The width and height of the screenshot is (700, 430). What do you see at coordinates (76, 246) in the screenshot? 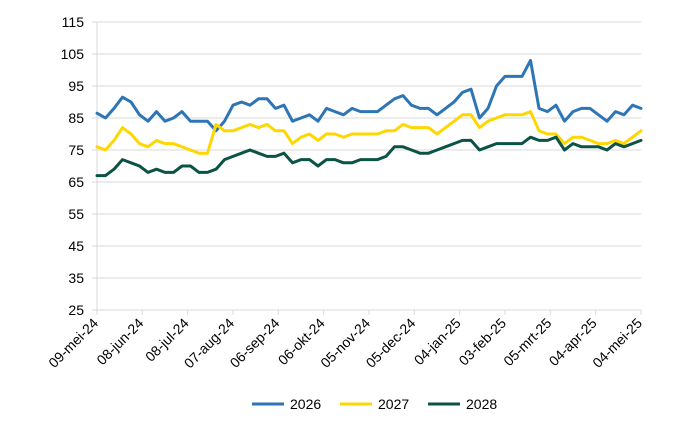
I see `y-tick-label: 45` at bounding box center [76, 246].